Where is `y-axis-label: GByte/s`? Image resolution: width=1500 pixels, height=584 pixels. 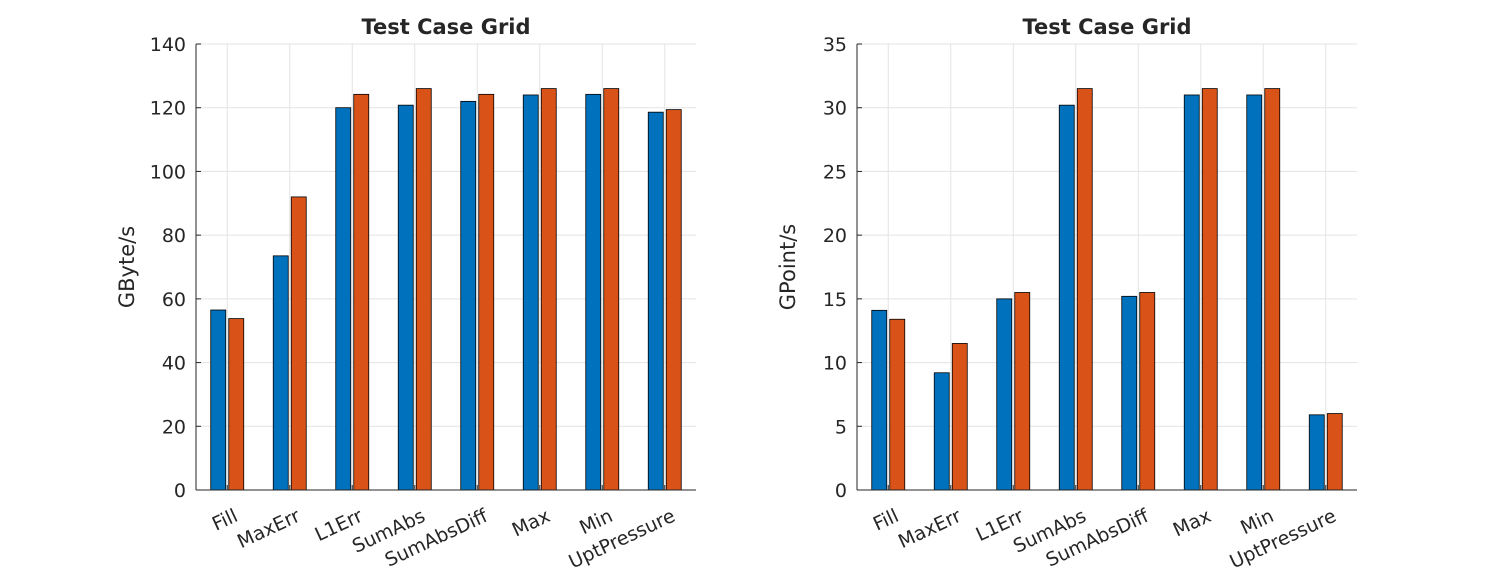 y-axis-label: GByte/s is located at coordinates (127, 267).